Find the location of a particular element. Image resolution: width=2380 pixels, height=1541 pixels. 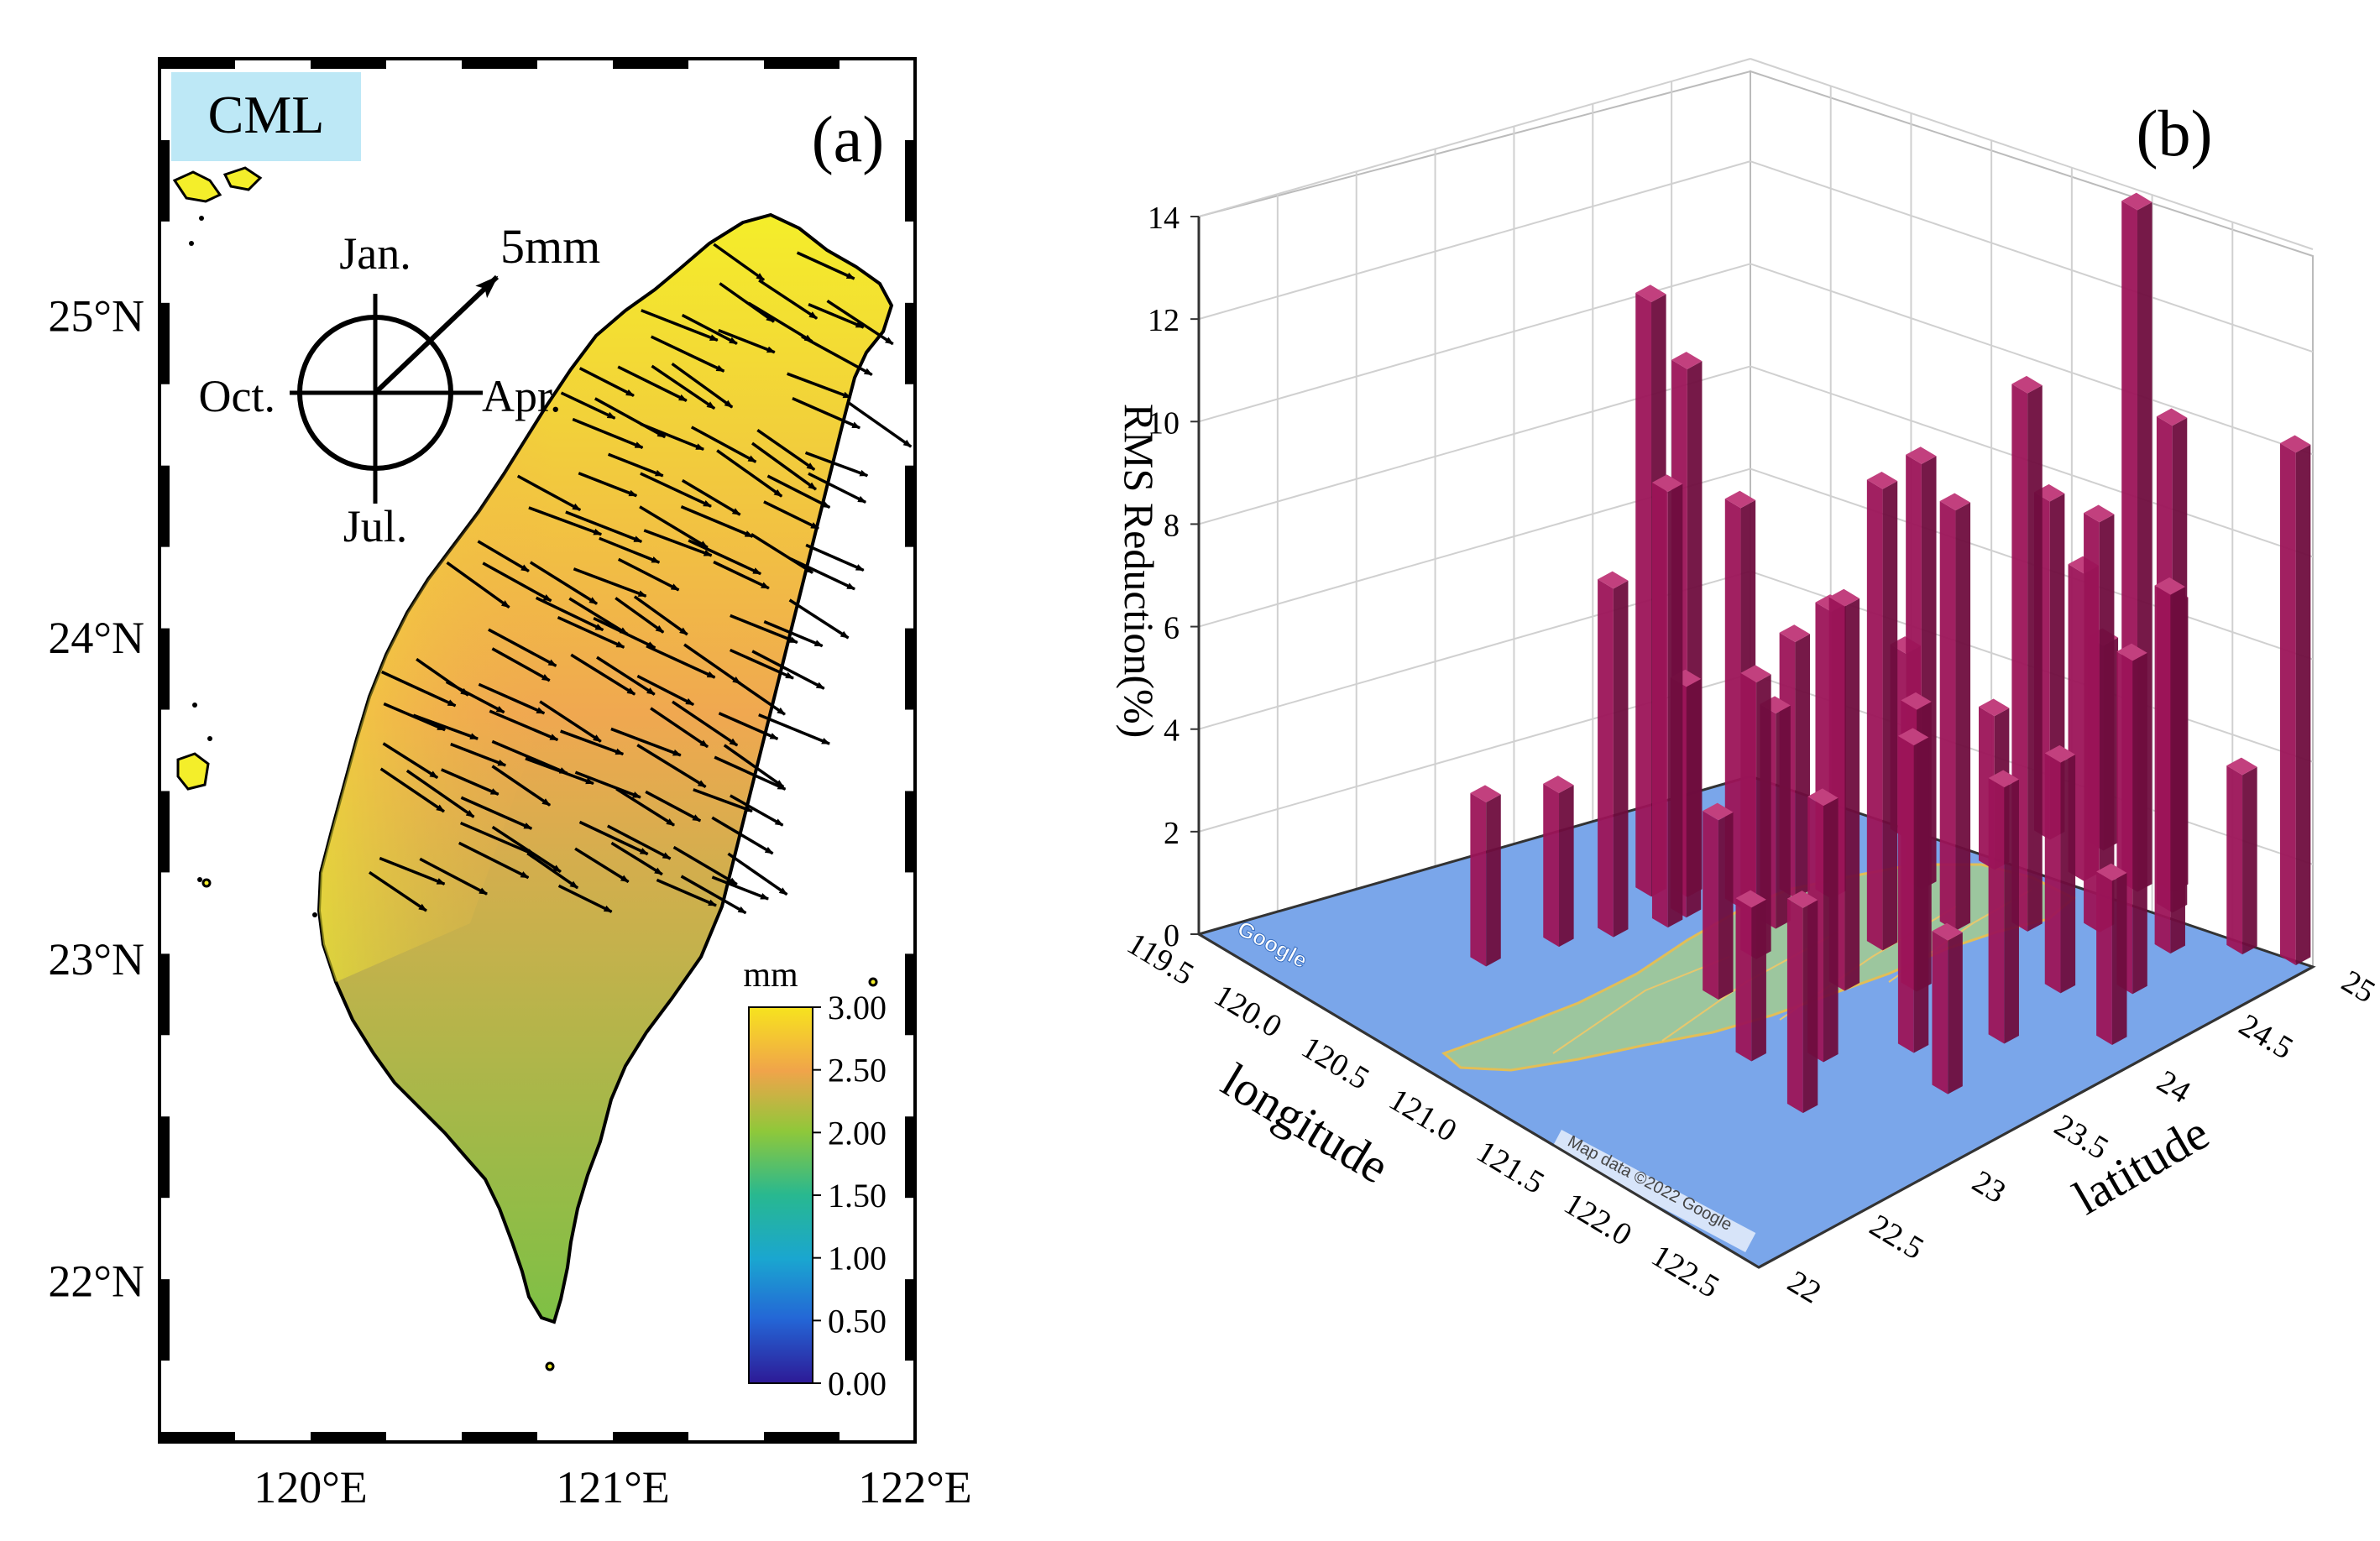

colorbar-tick-label: 0.50 is located at coordinates (857, 1321).